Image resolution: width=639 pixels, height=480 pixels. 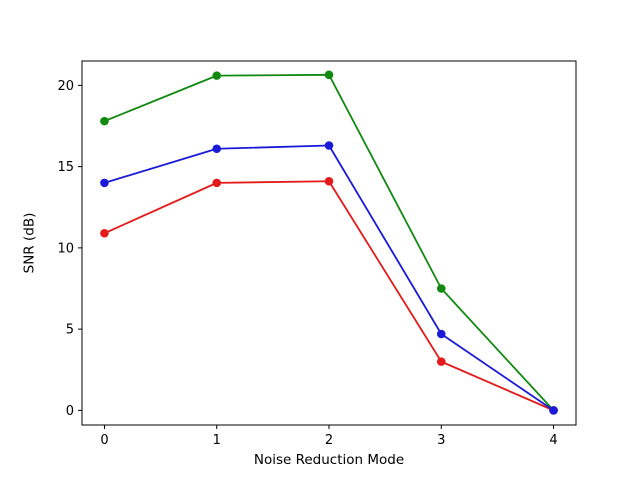 I want to click on y-tick-label: 20, so click(x=65, y=86).